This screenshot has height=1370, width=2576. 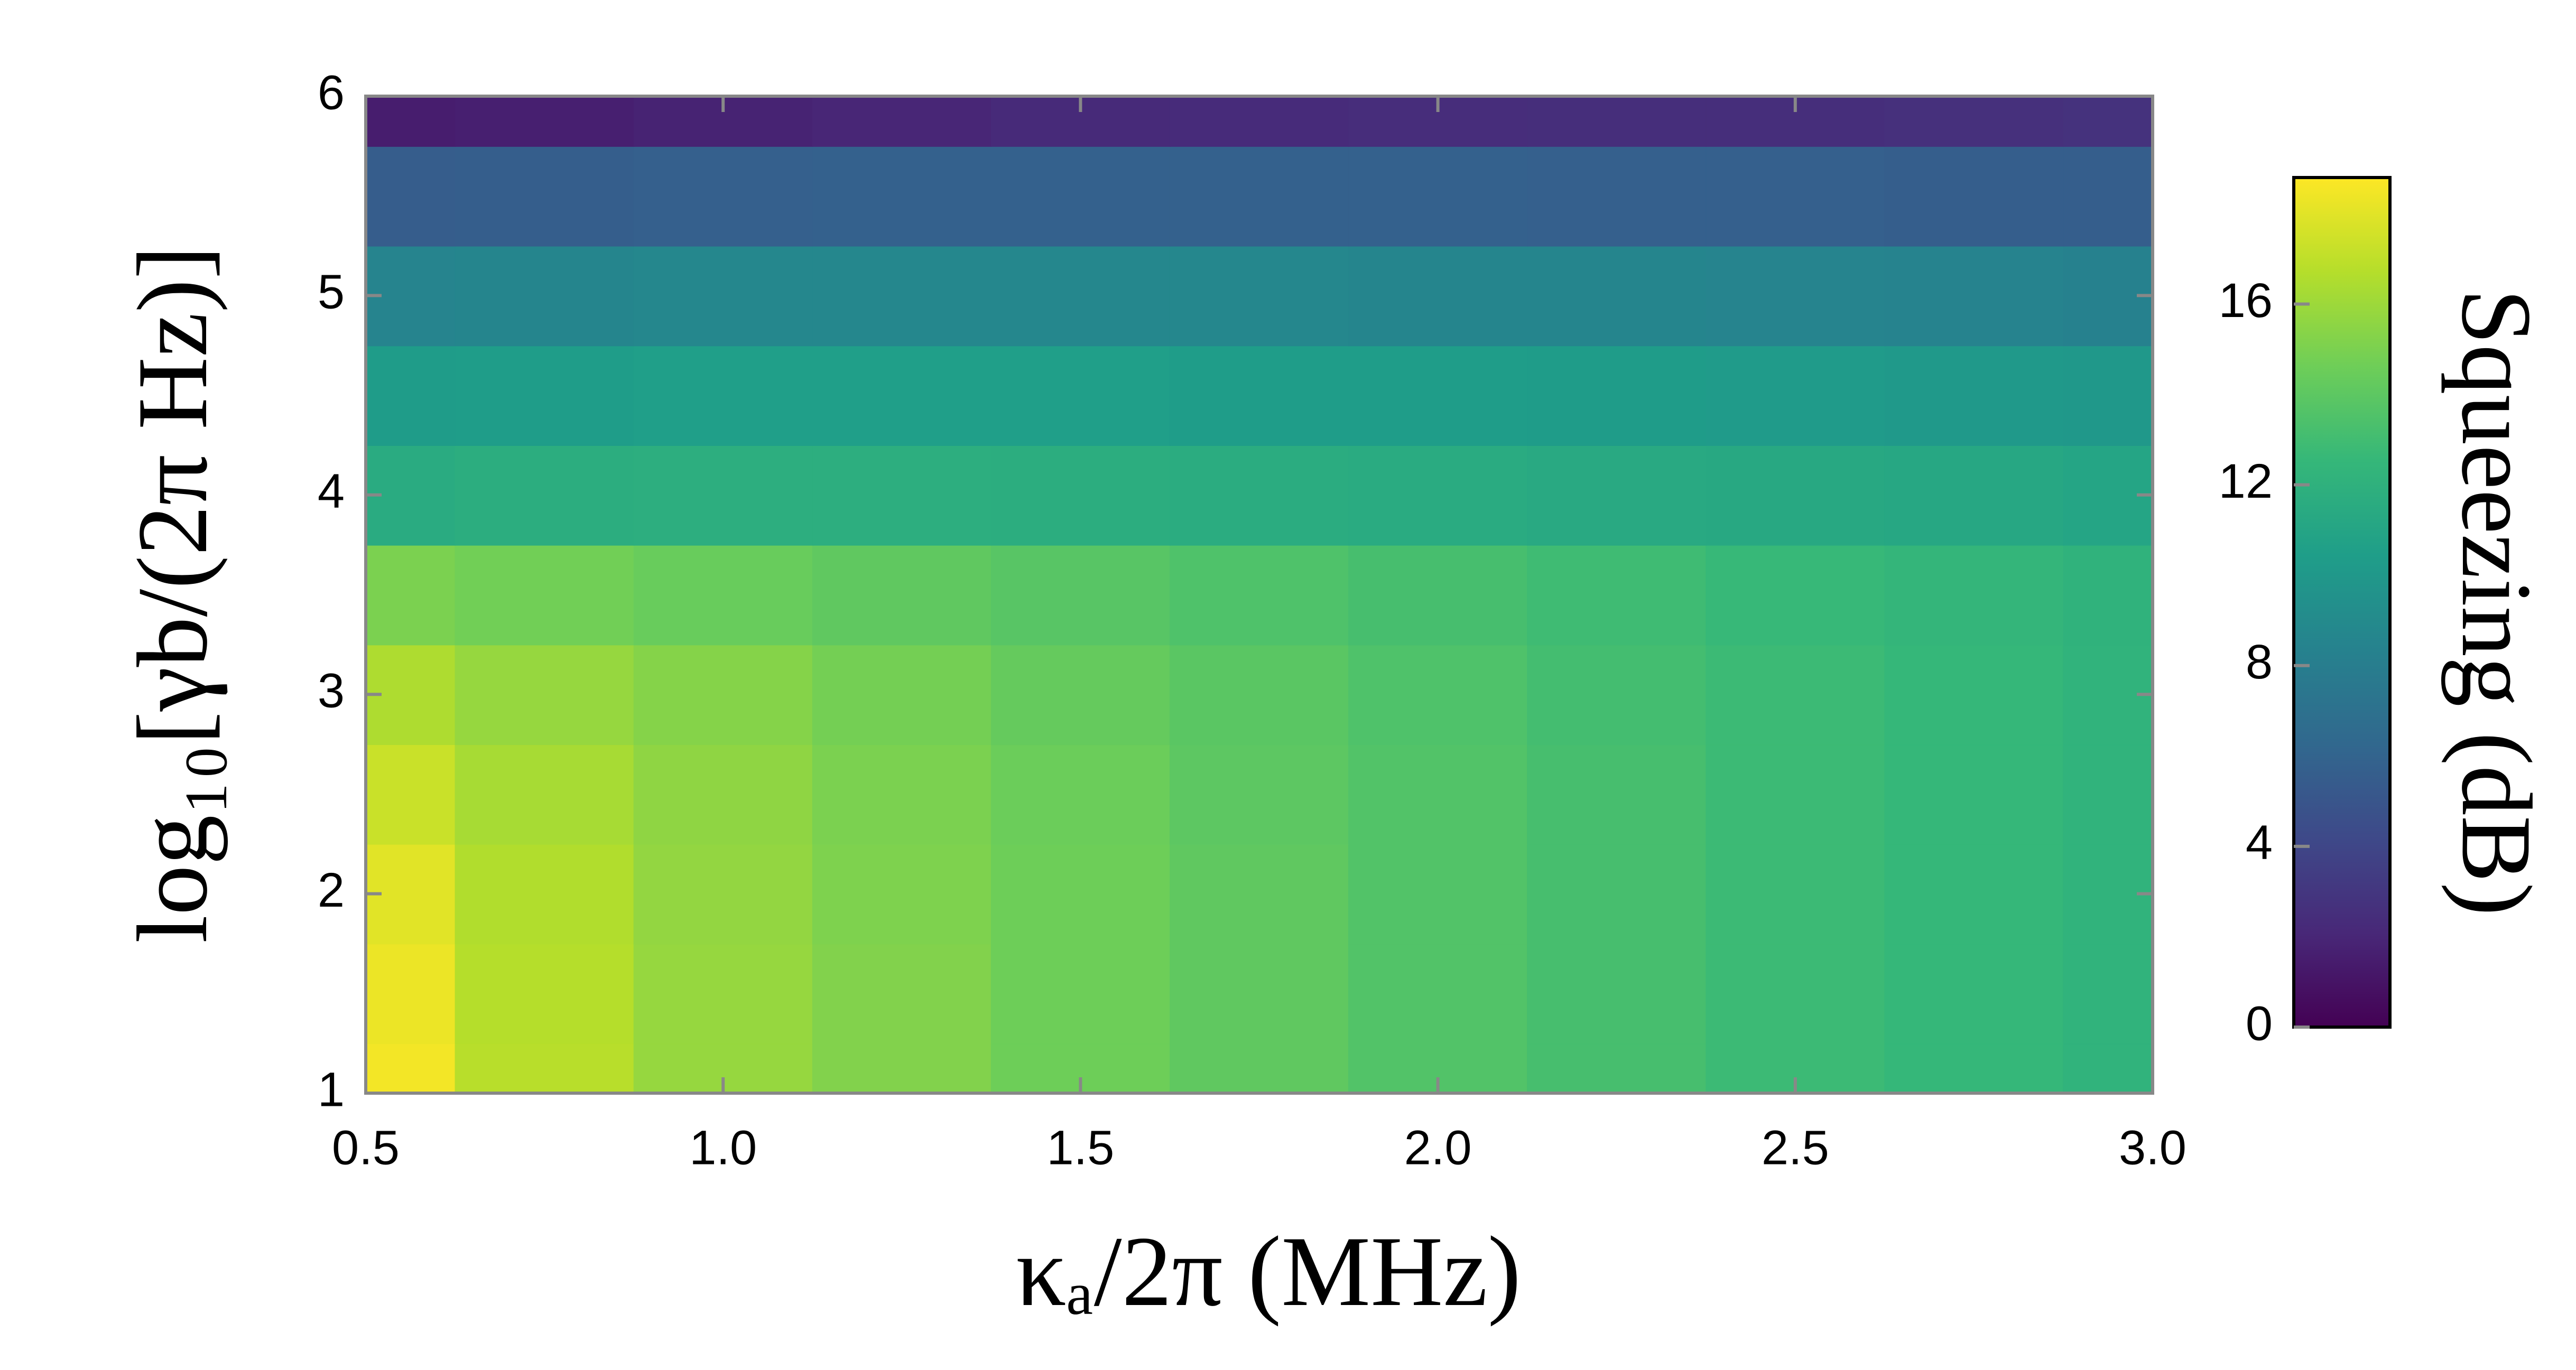 I want to click on x-tick-label: 3.0, so click(x=2152, y=1148).